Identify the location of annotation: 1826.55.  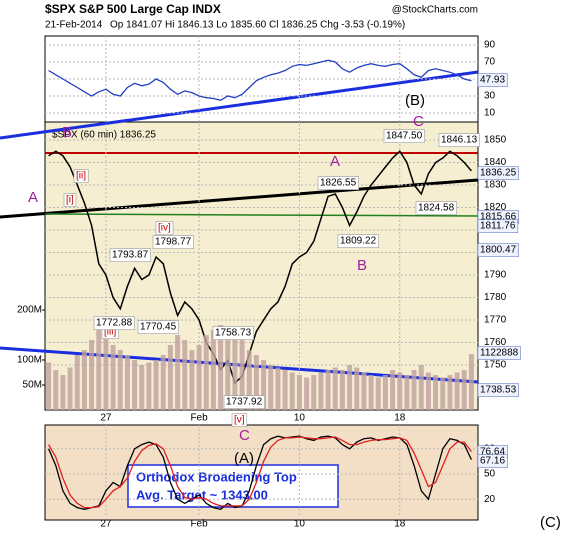
(338, 183).